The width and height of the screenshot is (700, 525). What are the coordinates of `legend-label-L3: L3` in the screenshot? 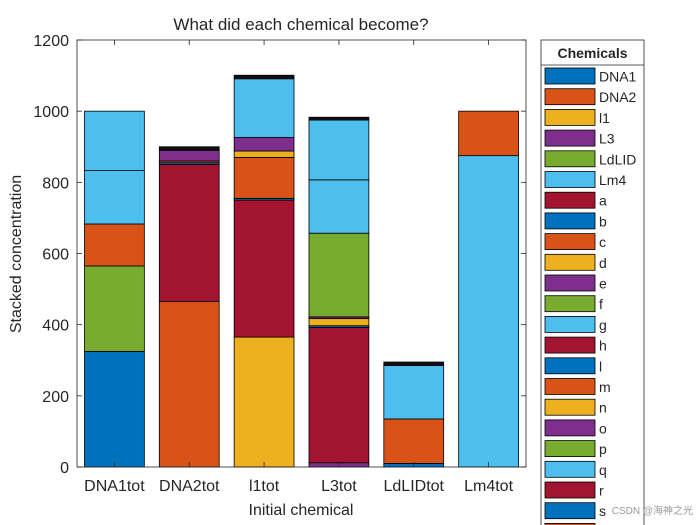 It's located at (607, 139).